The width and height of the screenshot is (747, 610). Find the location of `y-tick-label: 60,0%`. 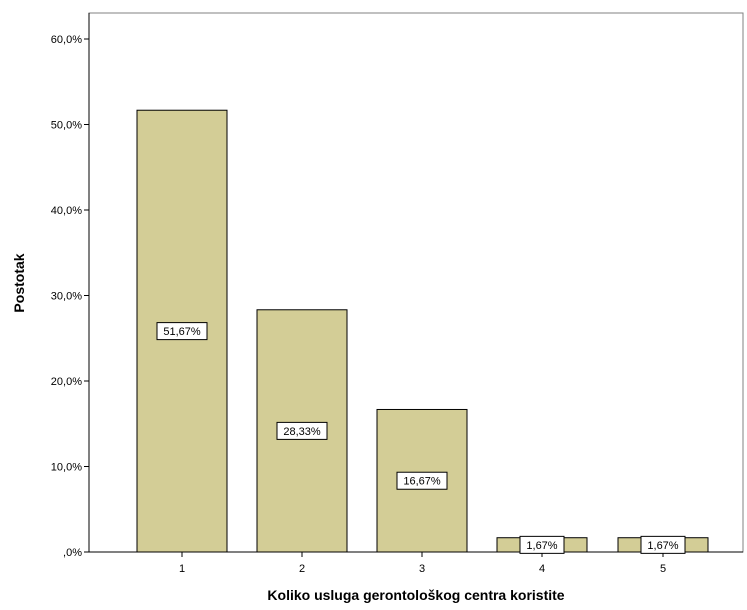

y-tick-label: 60,0% is located at coordinates (66, 40).